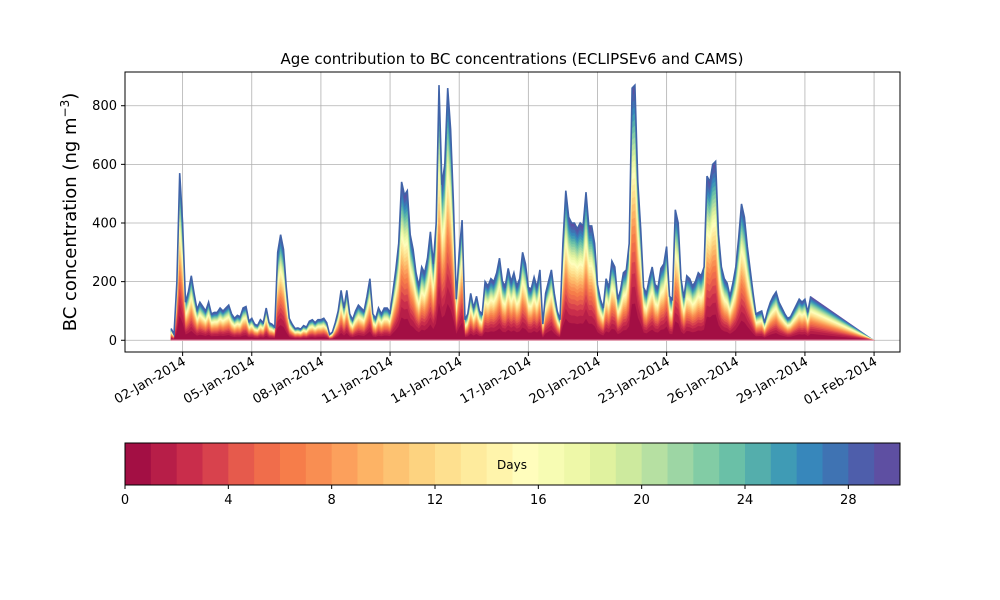 This screenshot has height=600, width=1000. I want to click on colorbar-ticks: 0 4 8 12 16 20 24 28, so click(489, 496).